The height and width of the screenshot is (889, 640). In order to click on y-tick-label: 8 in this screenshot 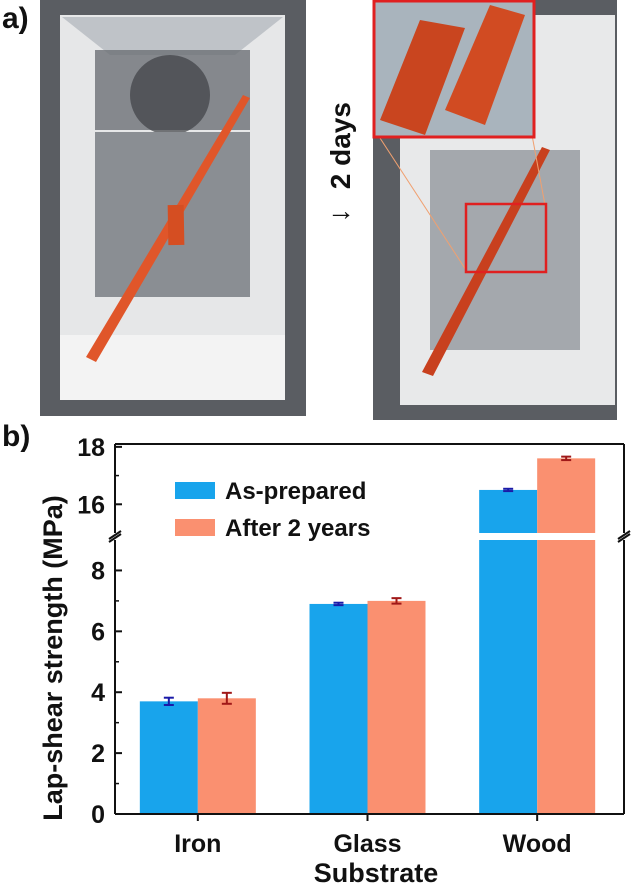, I will do `click(98, 571)`.